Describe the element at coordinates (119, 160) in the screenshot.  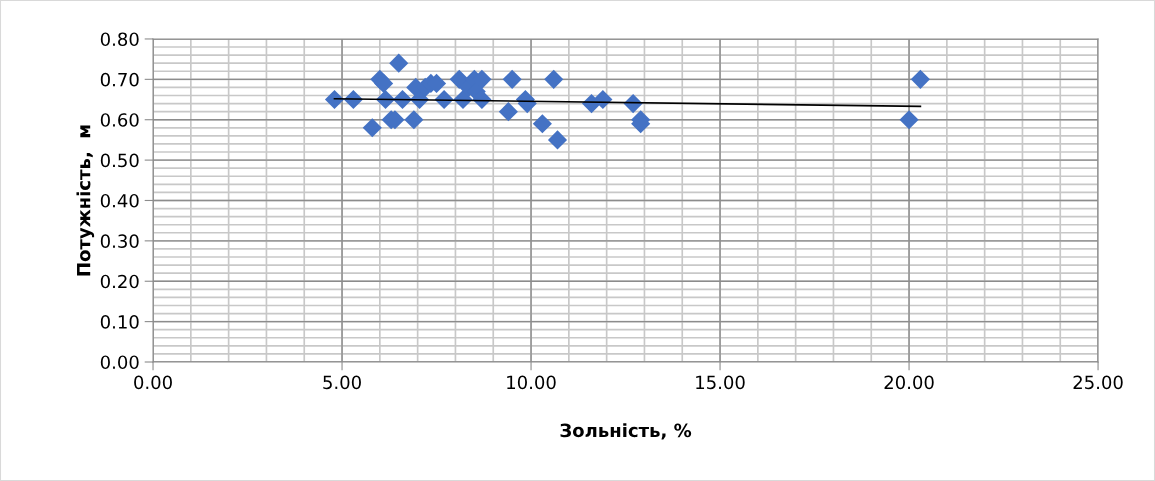
I see `y-tick-label: 0.50` at that location.